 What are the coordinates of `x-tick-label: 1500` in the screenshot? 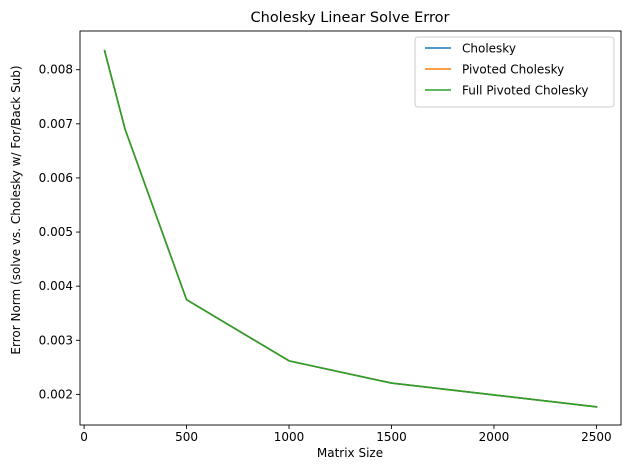 It's located at (391, 437).